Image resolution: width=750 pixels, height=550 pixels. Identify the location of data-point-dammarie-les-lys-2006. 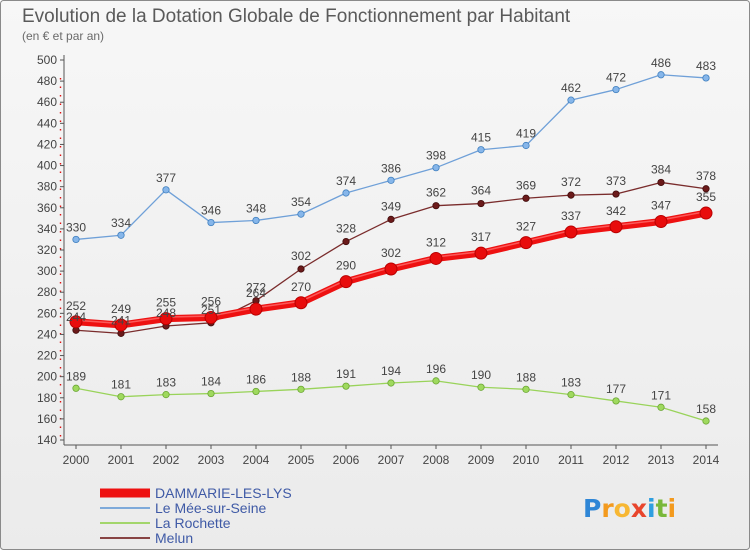
(346, 282).